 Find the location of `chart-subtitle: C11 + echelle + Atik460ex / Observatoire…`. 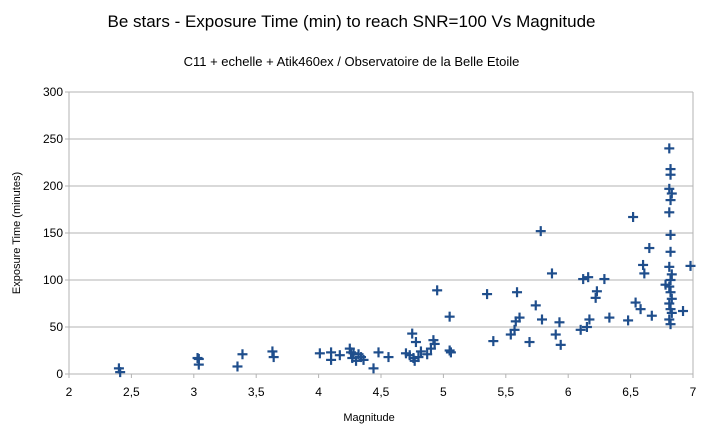

chart-subtitle: C11 + echelle + Atik460ex / Observatoire… is located at coordinates (351, 61).